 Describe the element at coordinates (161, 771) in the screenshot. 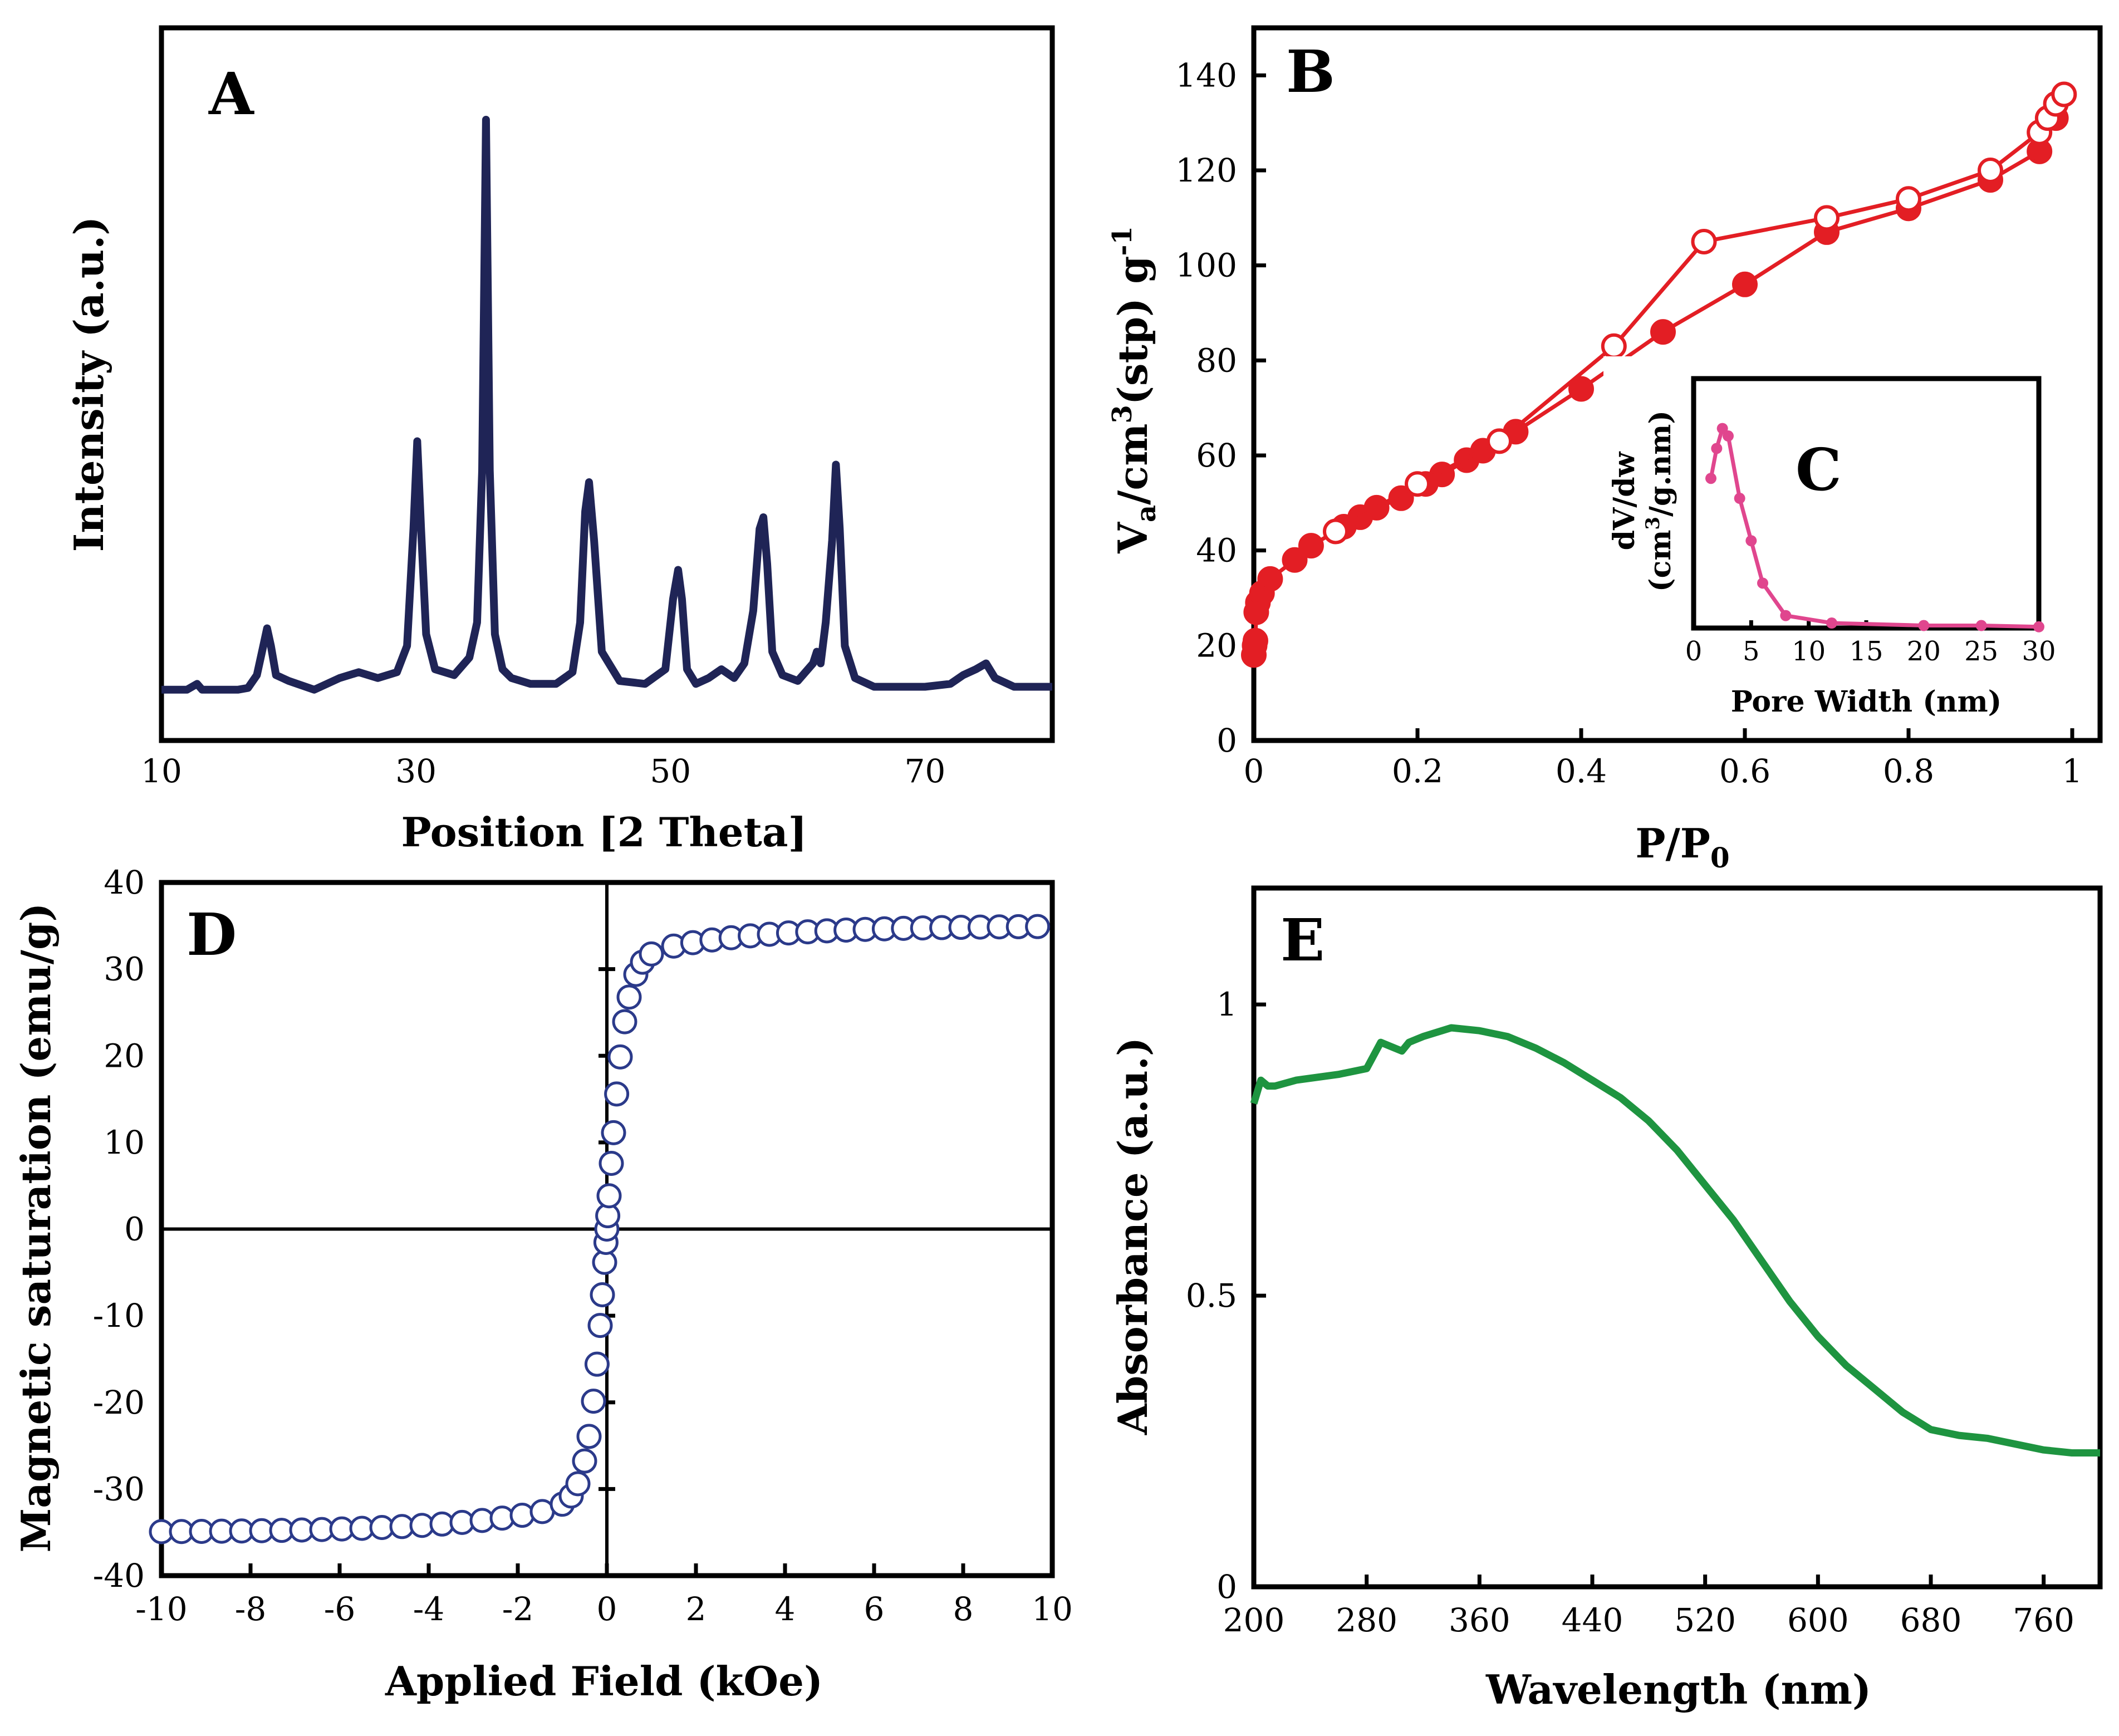

I see `panel-a-x-tick-label: 10` at that location.